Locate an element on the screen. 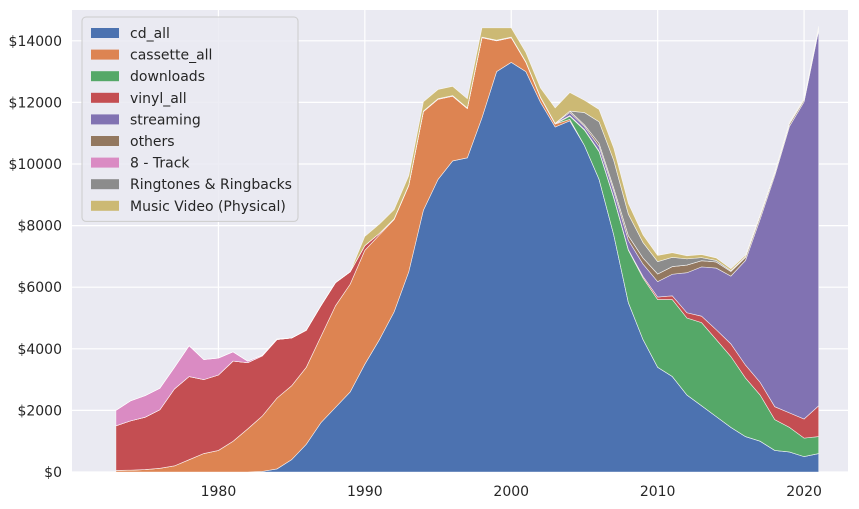 This screenshot has height=509, width=859. x-tick-label: 2010 is located at coordinates (658, 492).